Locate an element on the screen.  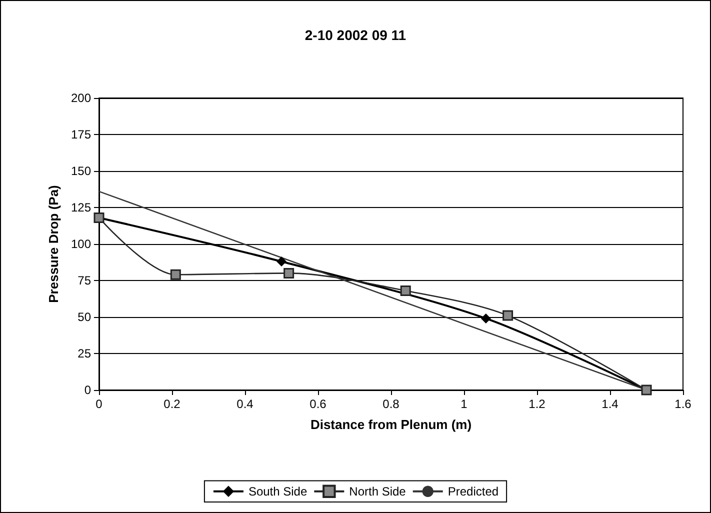
y-tick-label: 25 is located at coordinates (85, 353).